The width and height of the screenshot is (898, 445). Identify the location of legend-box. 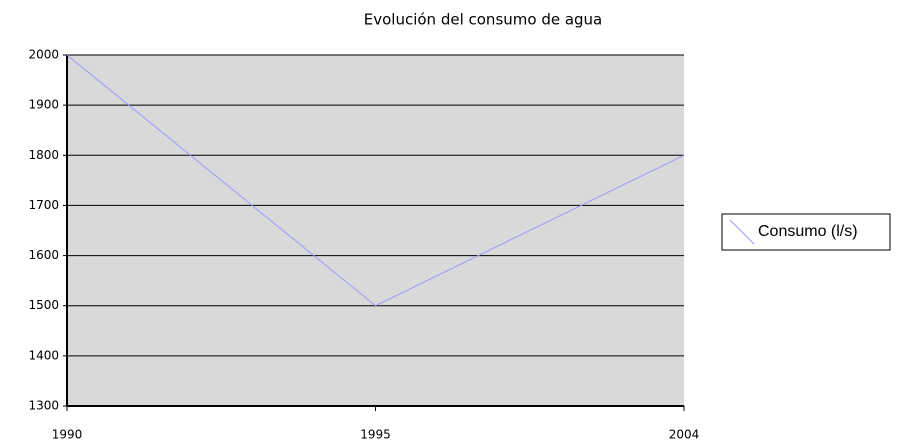
(806, 232).